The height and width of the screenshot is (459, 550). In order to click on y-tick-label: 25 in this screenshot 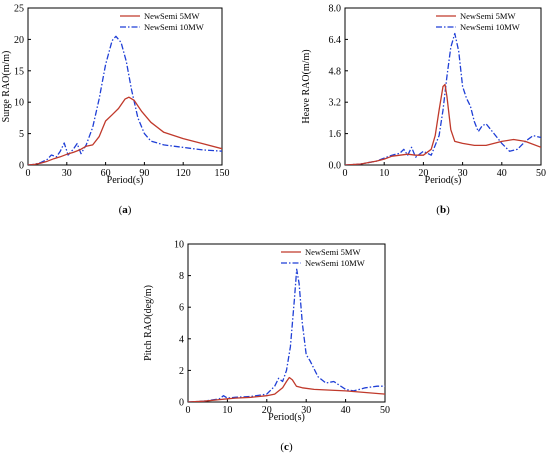, I will do `click(19, 9)`.